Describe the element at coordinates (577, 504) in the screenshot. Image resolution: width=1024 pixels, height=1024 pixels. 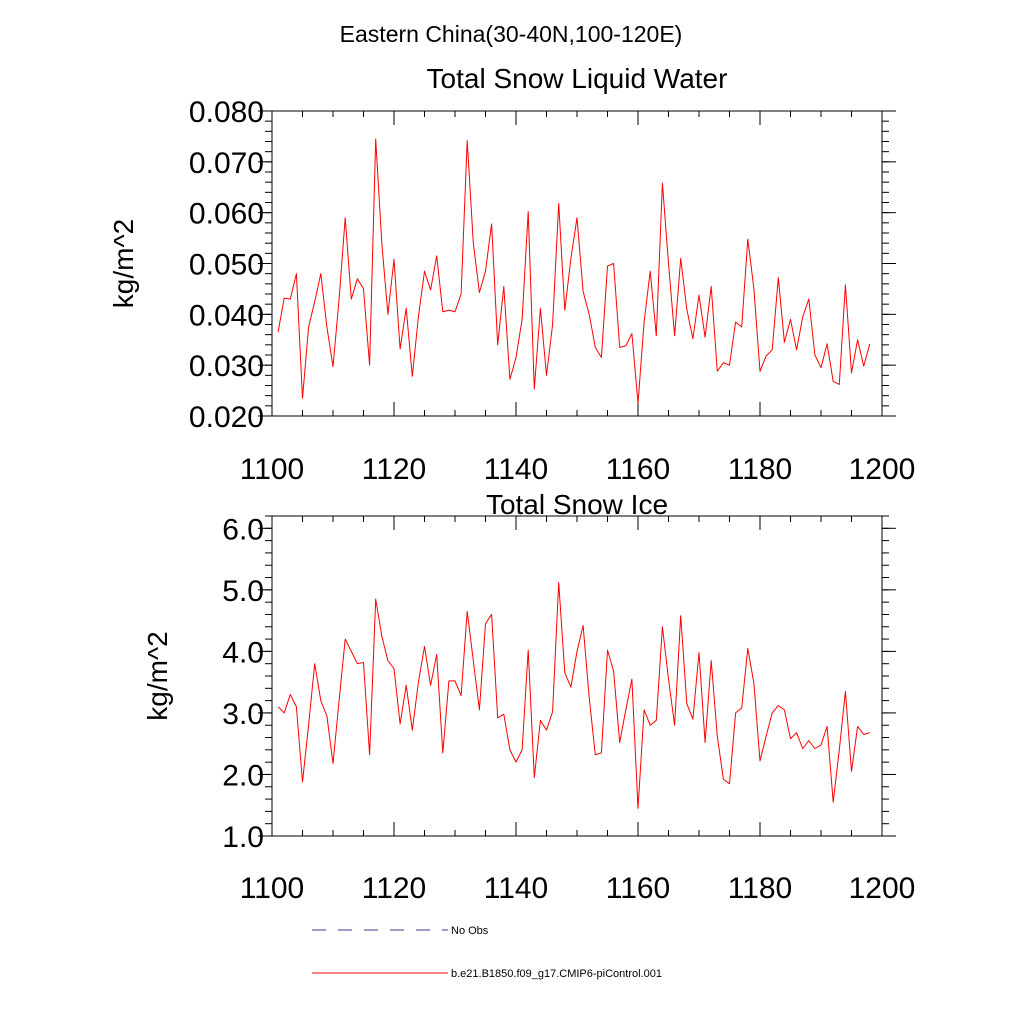
I see `chart-title: Total Snow Ice` at that location.